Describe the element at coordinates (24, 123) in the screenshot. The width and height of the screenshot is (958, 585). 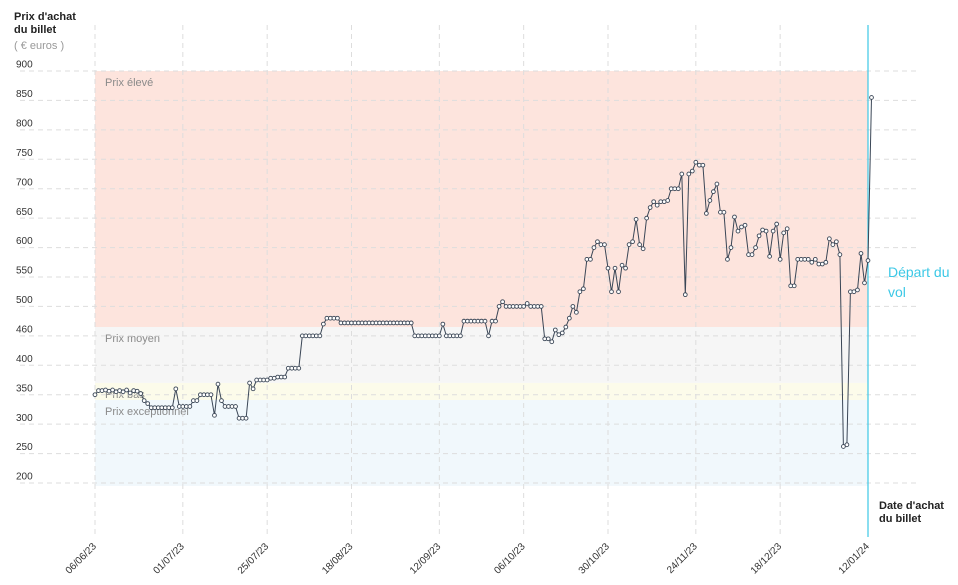
I see `y-tick-label: 800` at that location.